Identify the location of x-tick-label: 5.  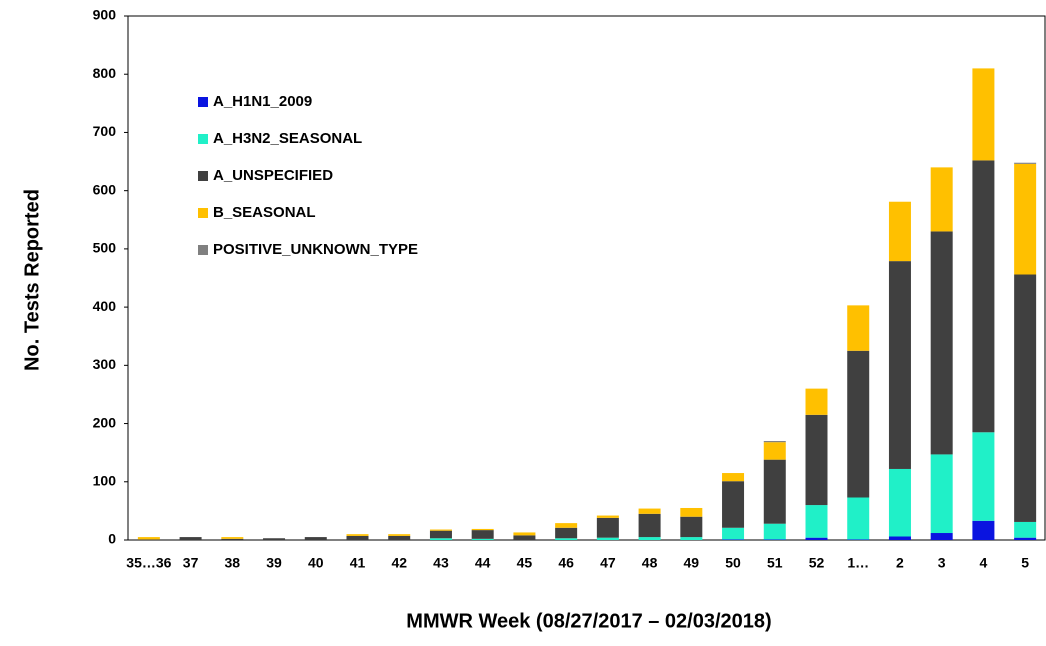
(1025, 563).